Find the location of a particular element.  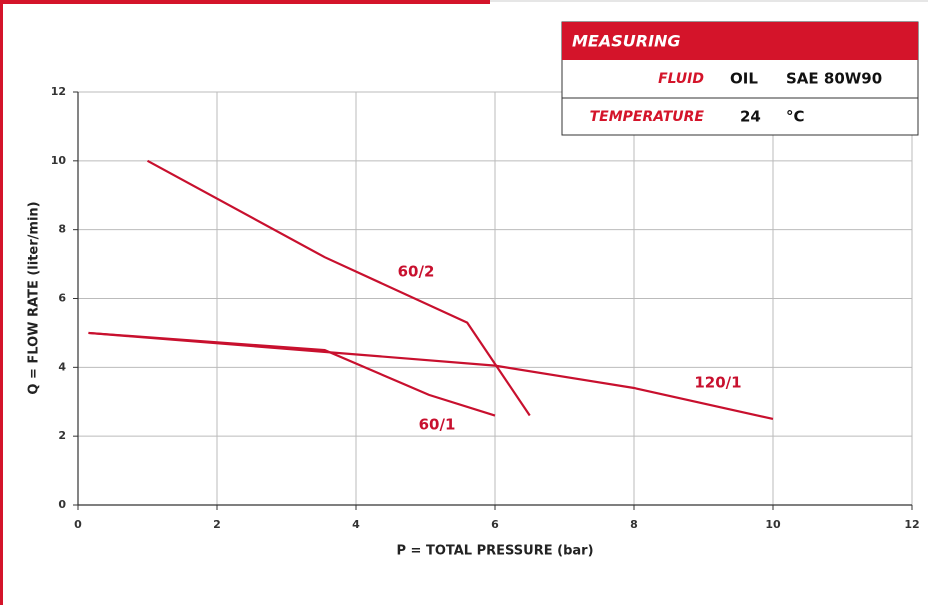

box-header is located at coordinates (740, 41).